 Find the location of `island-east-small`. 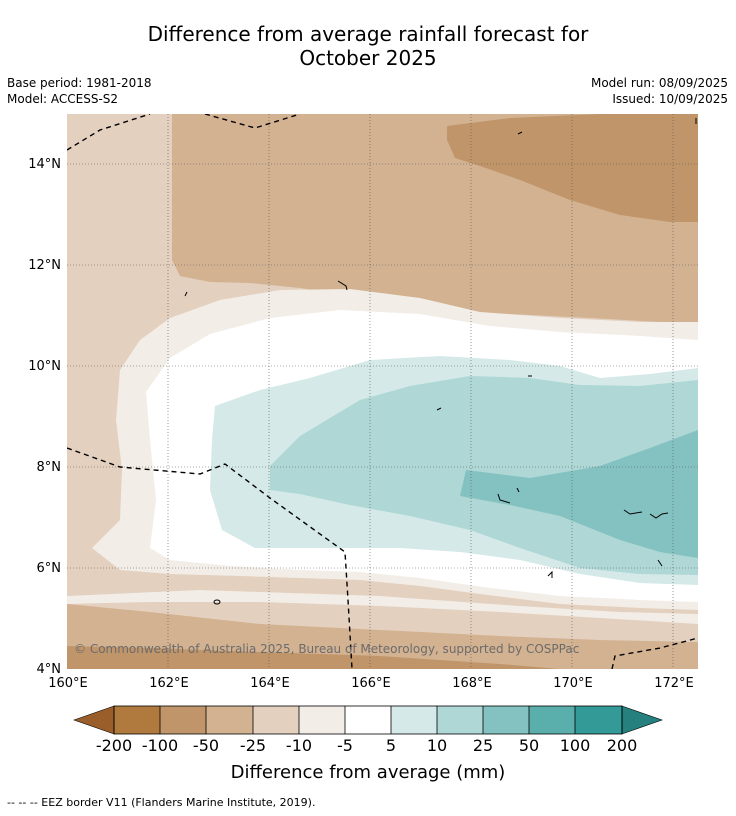

island-east-small is located at coordinates (660, 563).